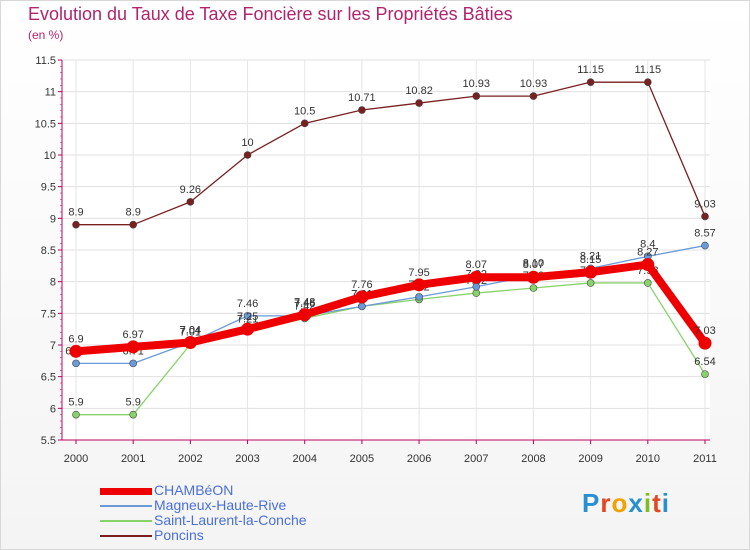 Image resolution: width=750 pixels, height=550 pixels. What do you see at coordinates (48, 188) in the screenshot?
I see `y-tick-label: 9.5` at bounding box center [48, 188].